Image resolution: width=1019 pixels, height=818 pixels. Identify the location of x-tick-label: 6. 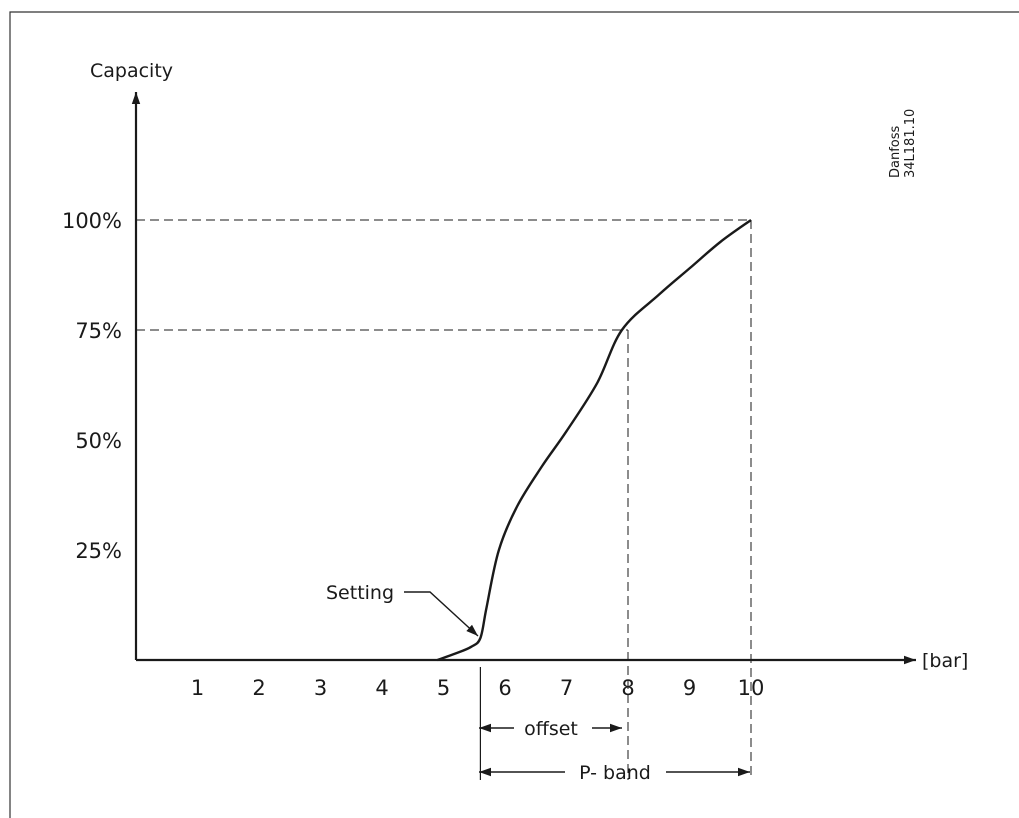
(504, 688).